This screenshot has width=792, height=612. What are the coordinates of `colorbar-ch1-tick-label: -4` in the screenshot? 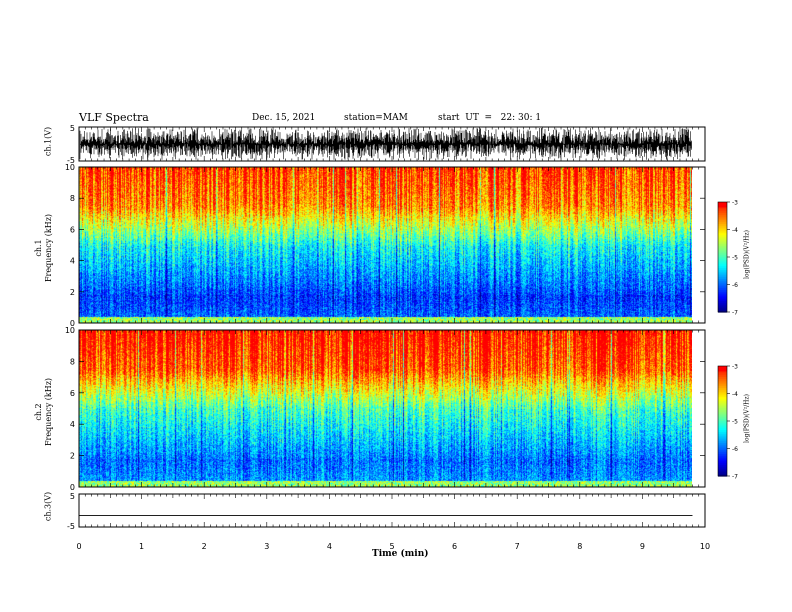 It's located at (735, 230).